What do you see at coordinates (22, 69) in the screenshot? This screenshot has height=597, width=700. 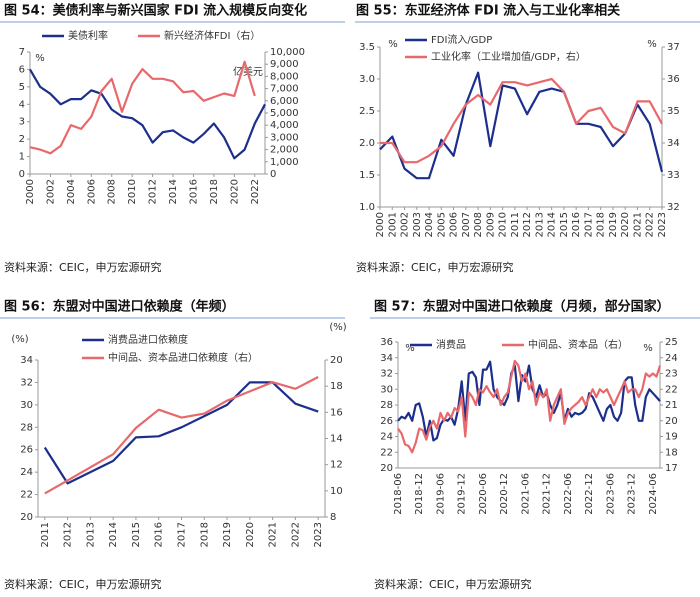 I see `y-tick-label: 6` at bounding box center [22, 69].